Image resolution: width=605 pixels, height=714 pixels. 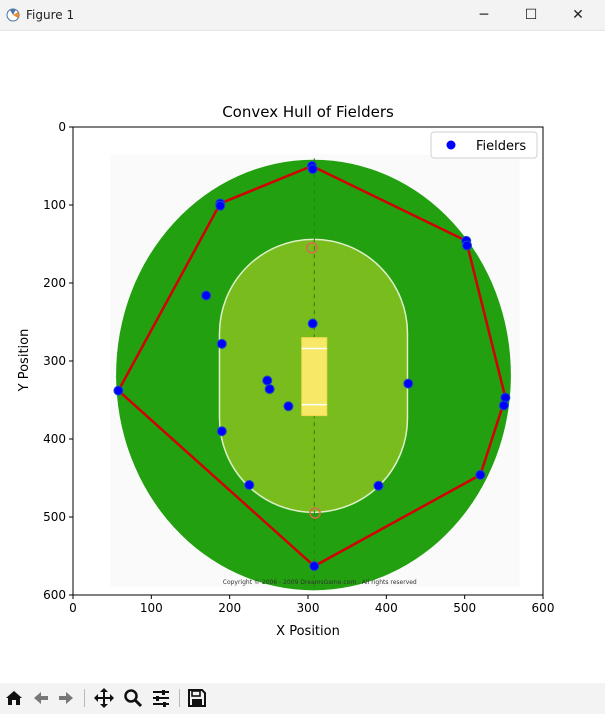 What do you see at coordinates (501, 146) in the screenshot?
I see `legend-label: Fielders` at bounding box center [501, 146].